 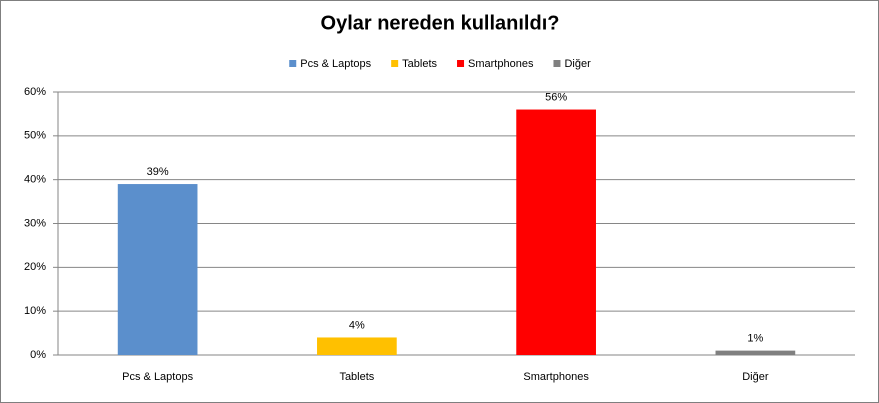 What do you see at coordinates (356, 377) in the screenshot?
I see `x-tick-label: Tablets` at bounding box center [356, 377].